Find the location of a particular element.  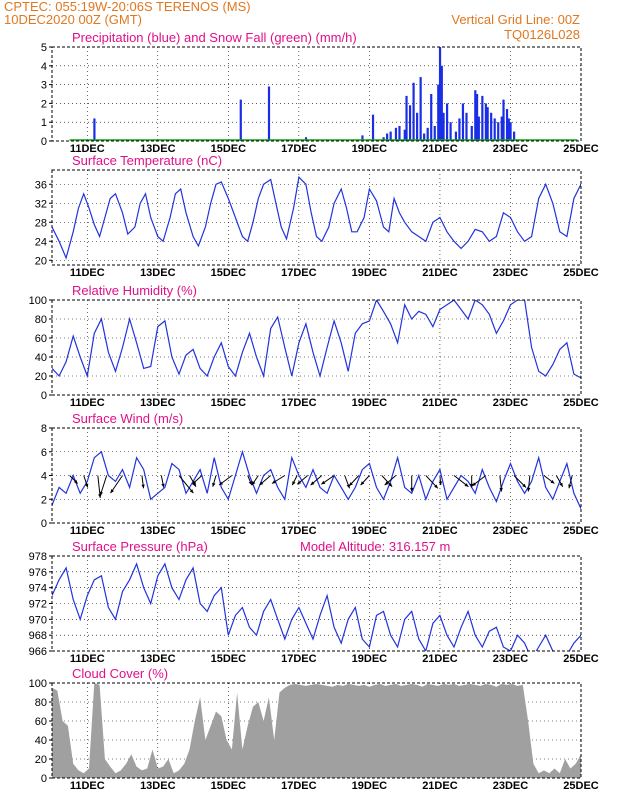

header-code: TQ0126L028 is located at coordinates (542, 34).